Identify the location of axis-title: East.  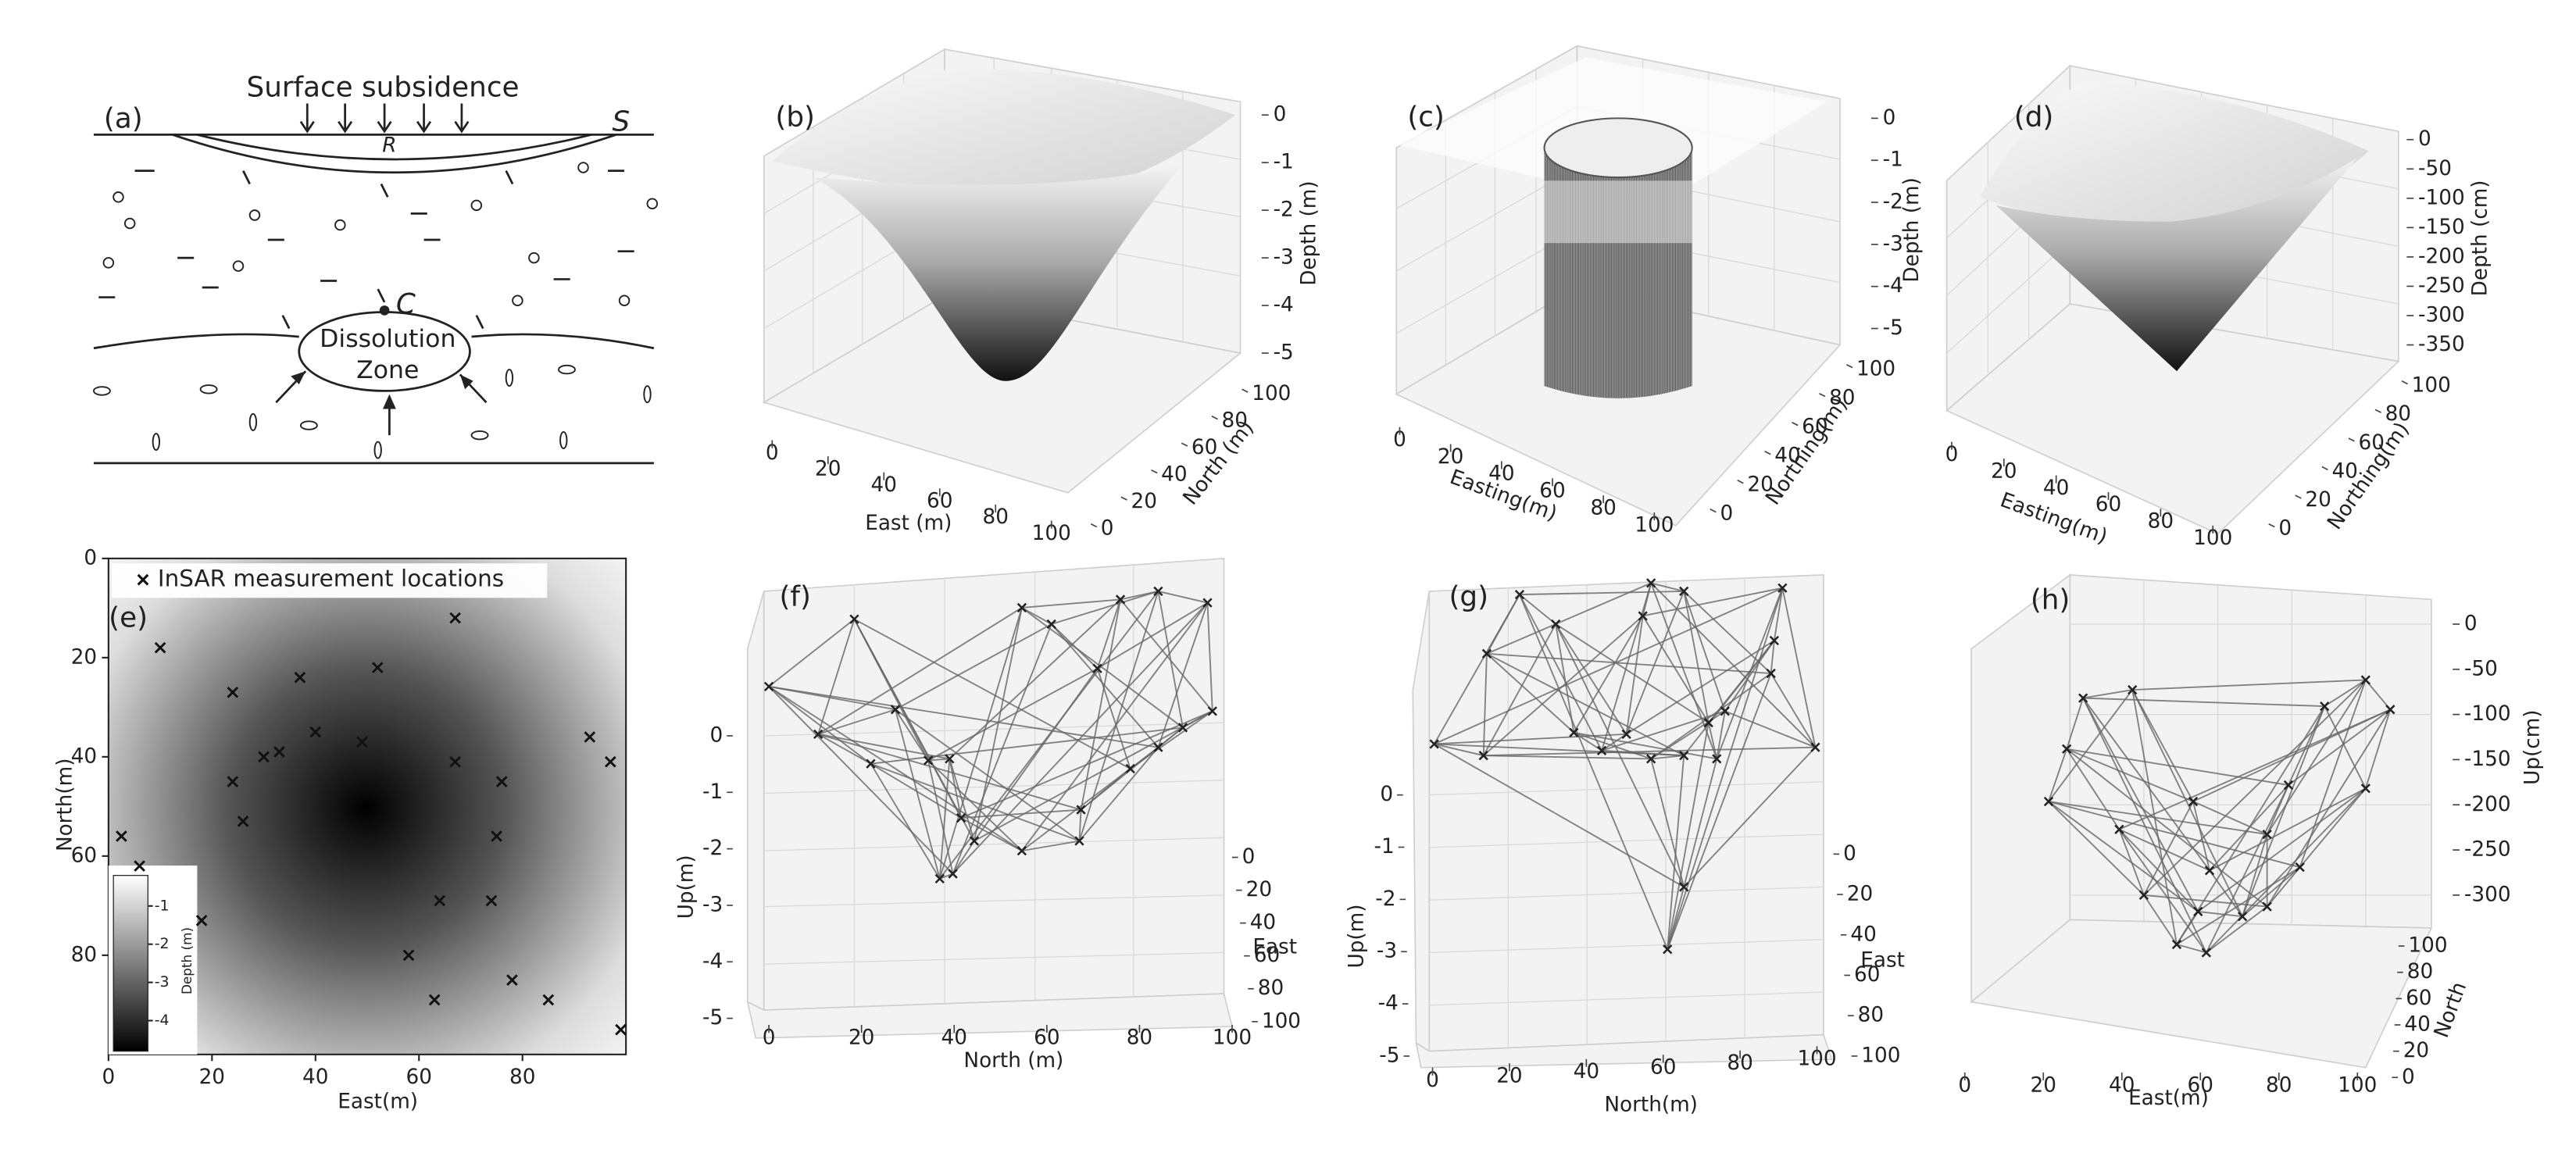
(1883, 961).